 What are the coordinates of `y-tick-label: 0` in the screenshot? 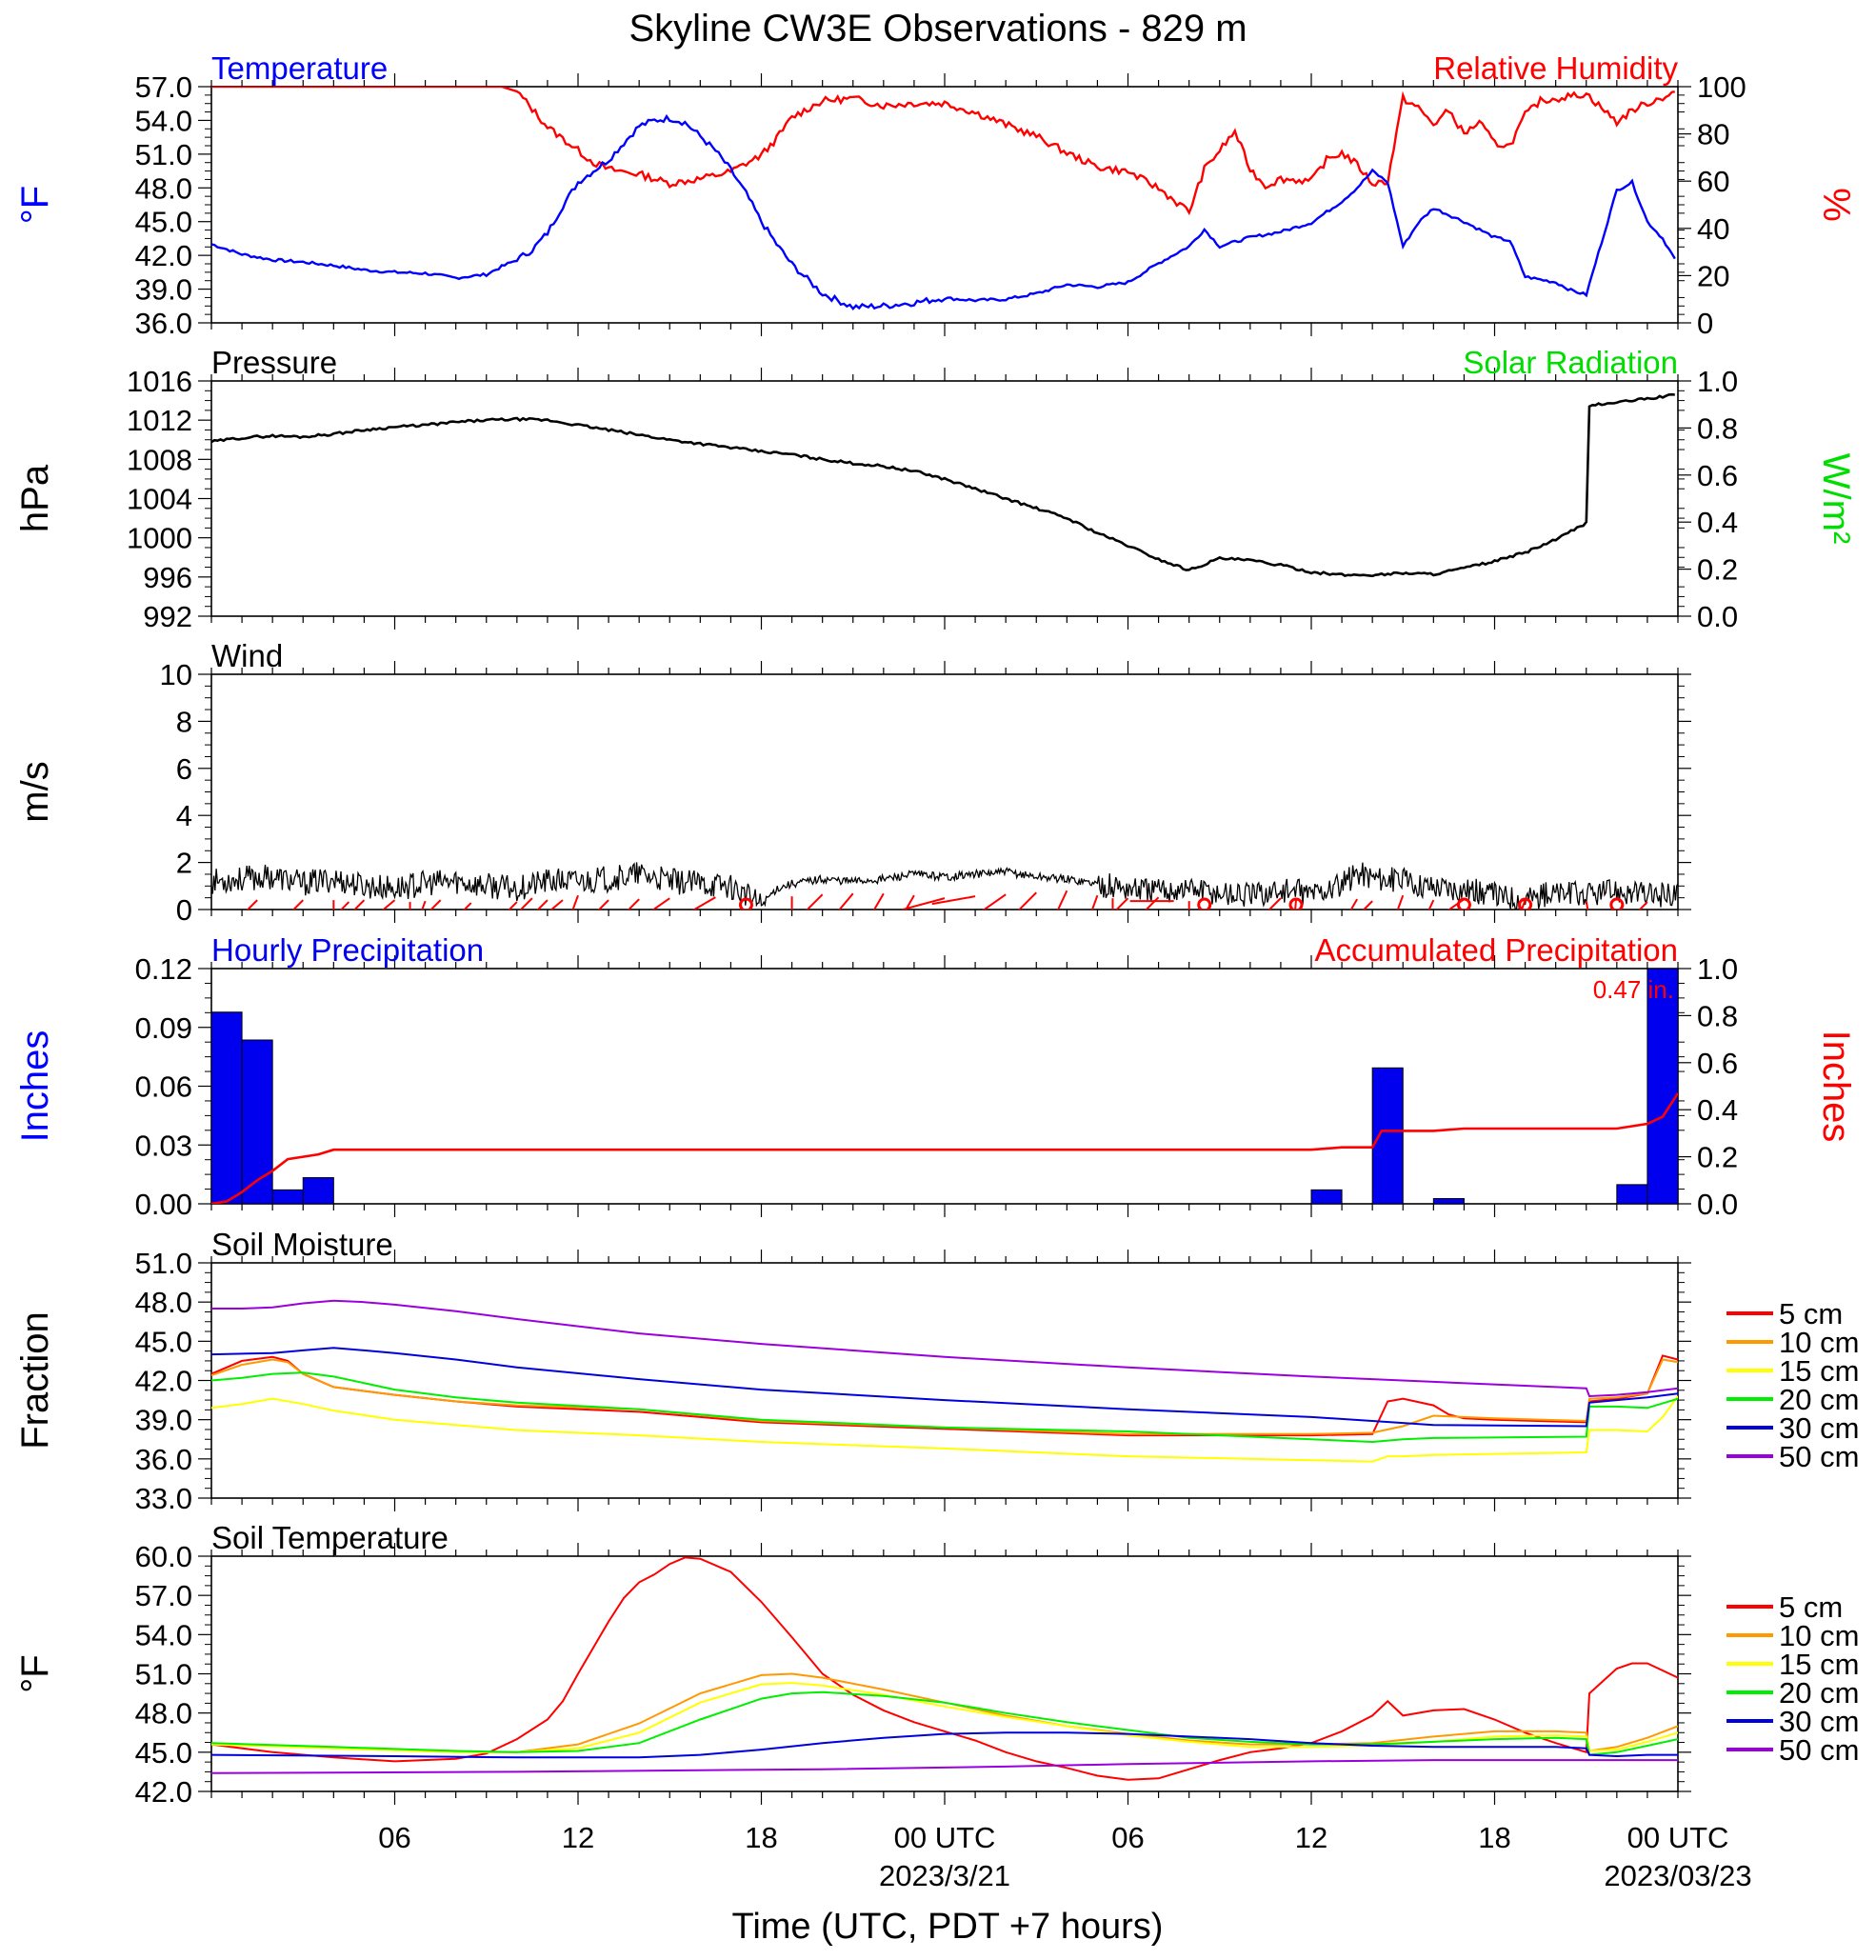 It's located at (184, 910).